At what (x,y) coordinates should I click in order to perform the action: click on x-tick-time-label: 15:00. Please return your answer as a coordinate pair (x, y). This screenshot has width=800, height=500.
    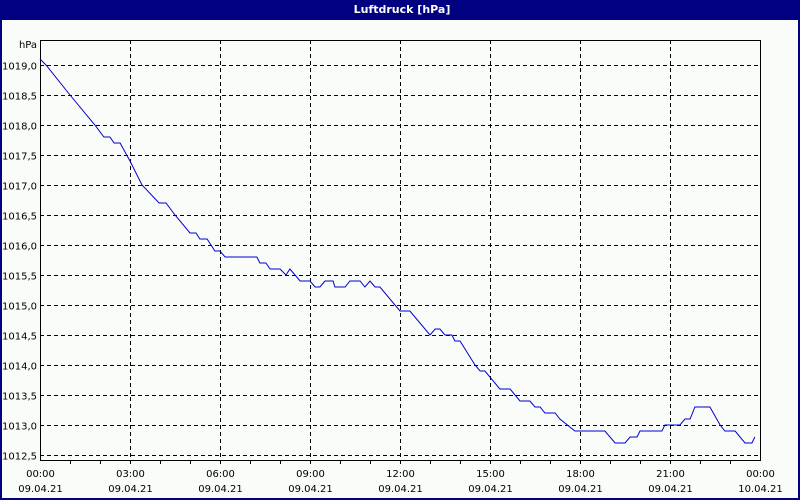
    Looking at the image, I should click on (490, 474).